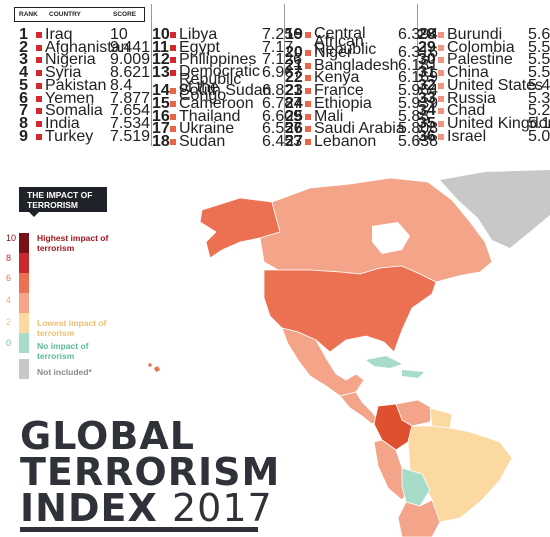 The height and width of the screenshot is (537, 550). I want to click on header-score: SCORE, so click(125, 14).